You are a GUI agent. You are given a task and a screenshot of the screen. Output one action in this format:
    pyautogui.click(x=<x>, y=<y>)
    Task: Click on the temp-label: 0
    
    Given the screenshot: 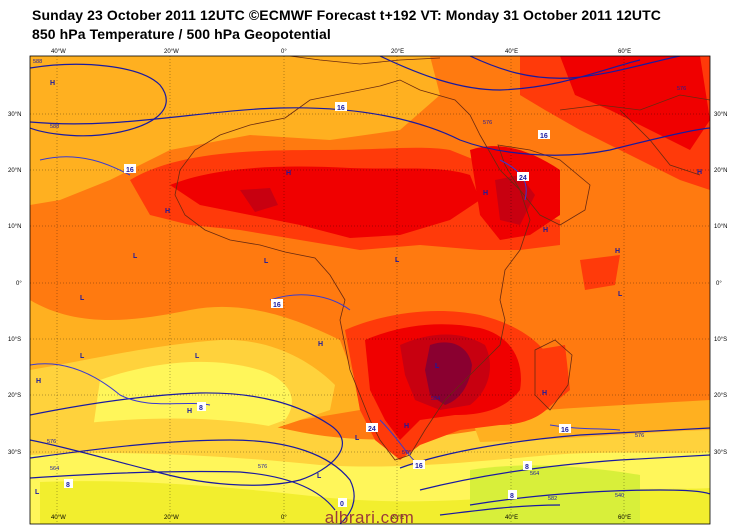 What is the action you would take?
    pyautogui.click(x=342, y=503)
    